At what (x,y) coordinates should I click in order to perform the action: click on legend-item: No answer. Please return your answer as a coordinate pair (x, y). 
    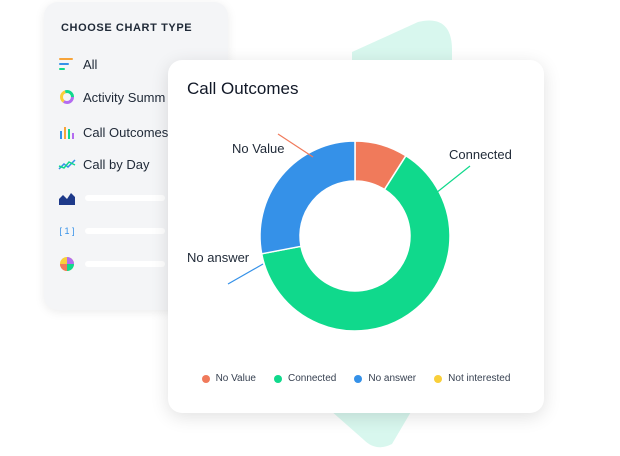
    Looking at the image, I should click on (385, 378).